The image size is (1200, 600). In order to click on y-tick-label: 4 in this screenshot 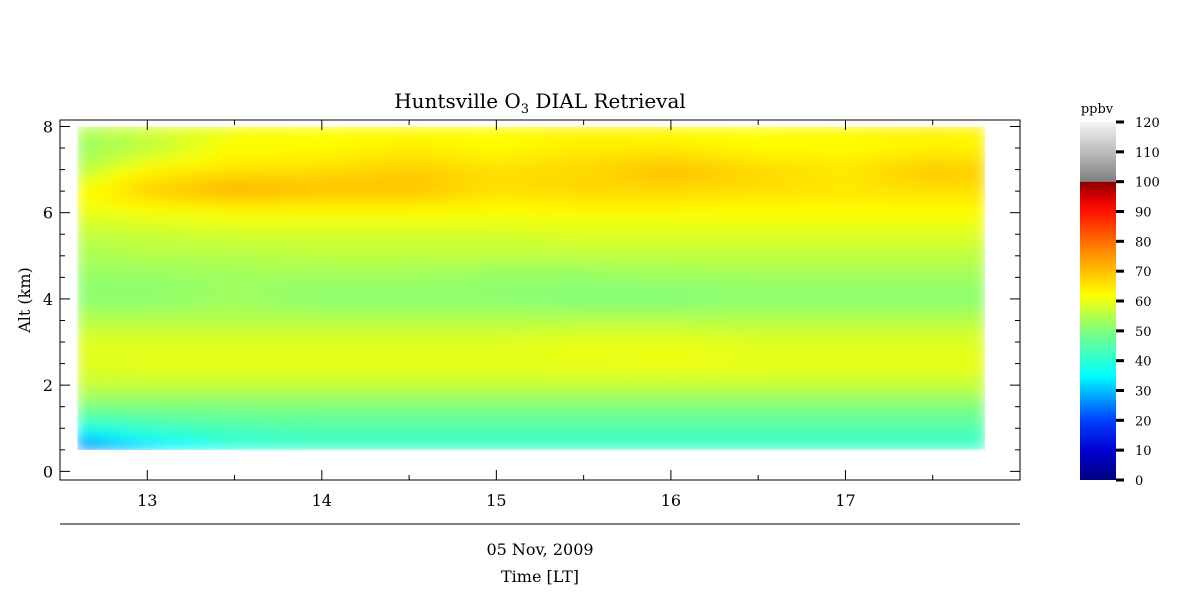, I will do `click(48, 299)`.